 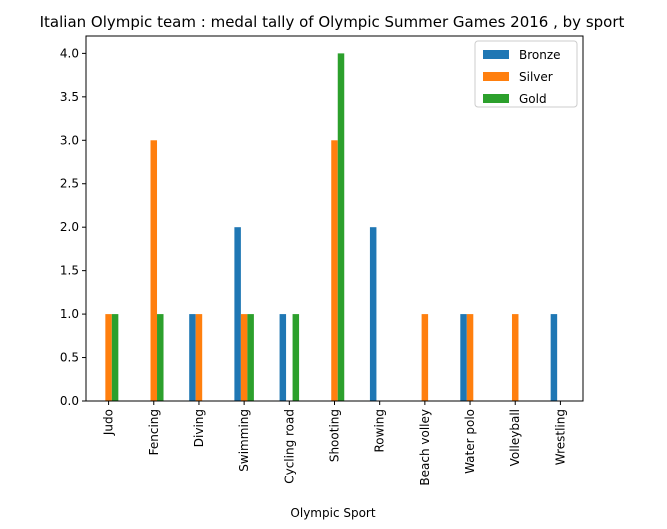 I want to click on bar-gold-fencing, so click(x=160, y=357).